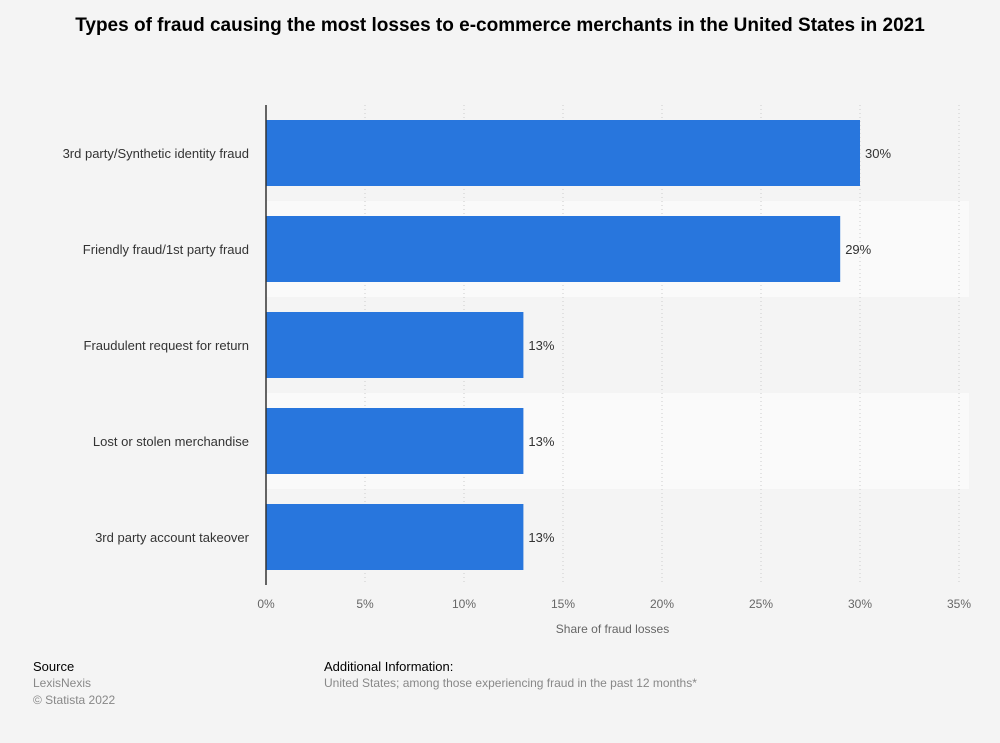 This screenshot has width=1000, height=743. I want to click on x-tick-label: 25%, so click(761, 604).